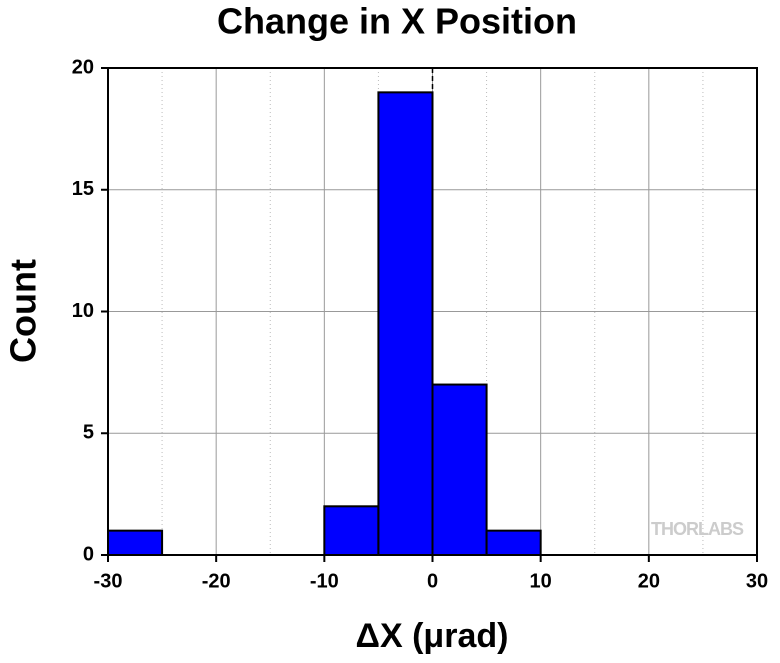 This screenshot has width=780, height=663. What do you see at coordinates (23, 311) in the screenshot?
I see `y-axis-label: Count` at bounding box center [23, 311].